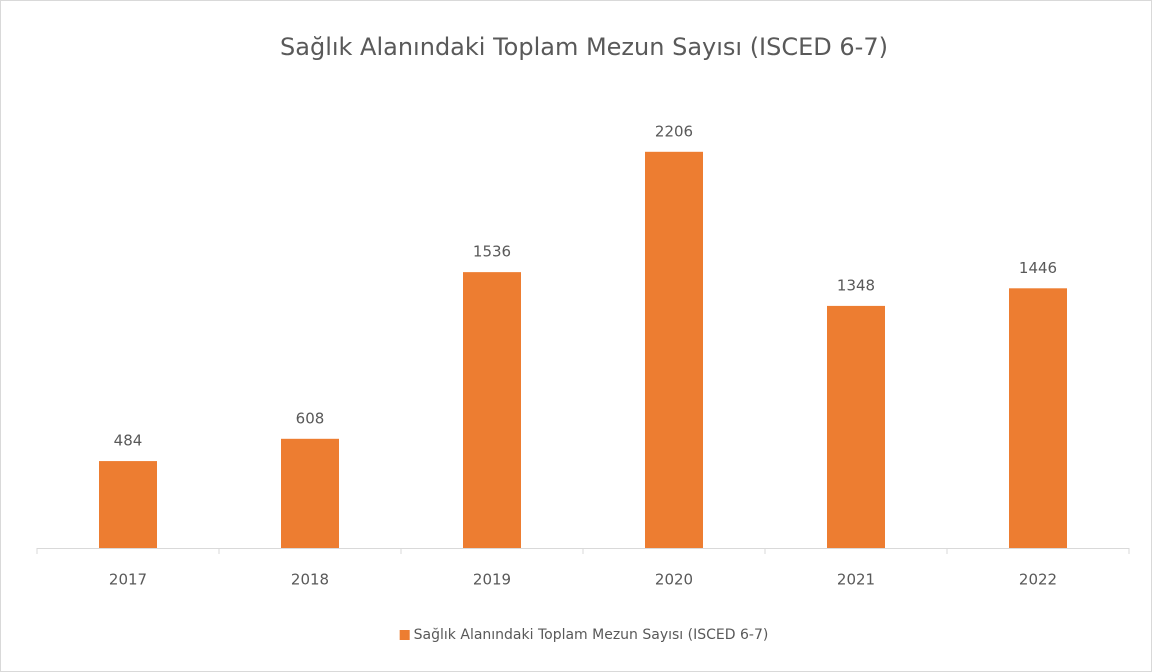  I want to click on data-label: 1348, so click(856, 285).